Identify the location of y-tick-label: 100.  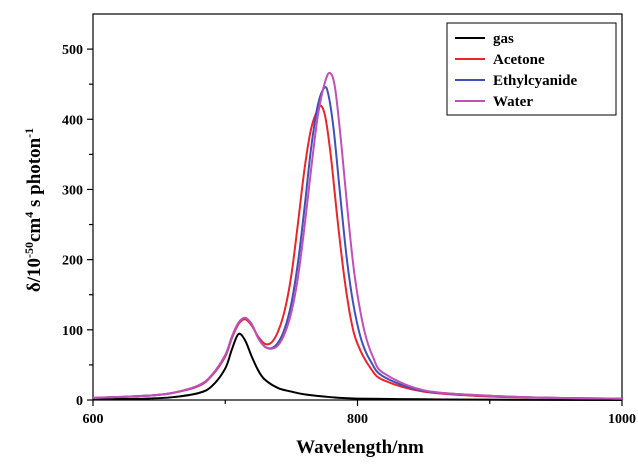
(72, 331).